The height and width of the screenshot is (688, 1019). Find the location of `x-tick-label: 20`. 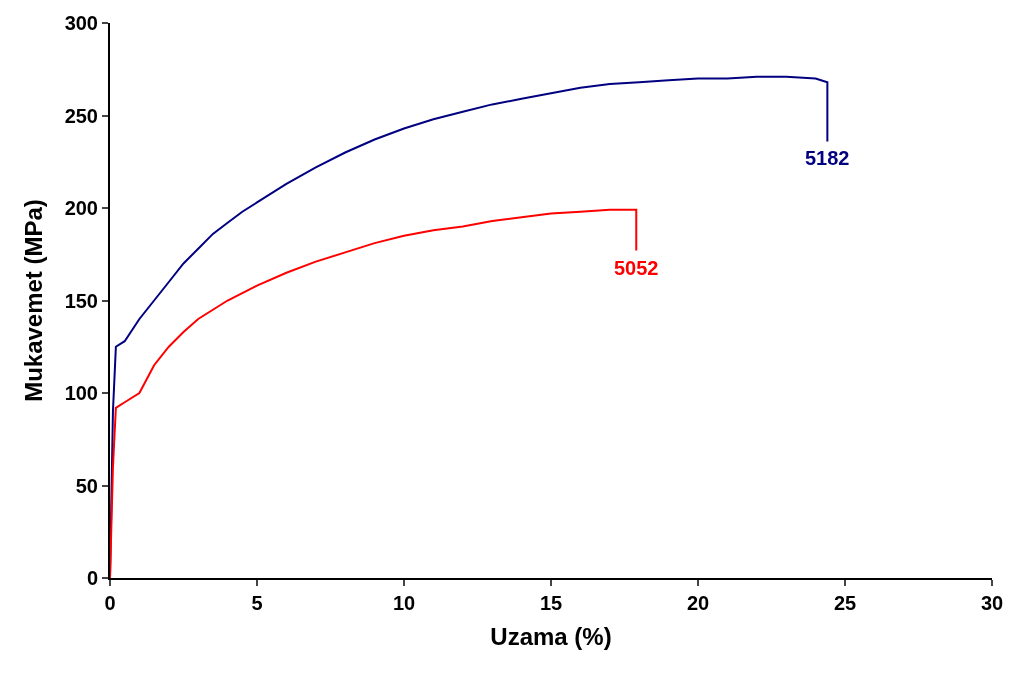

x-tick-label: 20 is located at coordinates (698, 603).